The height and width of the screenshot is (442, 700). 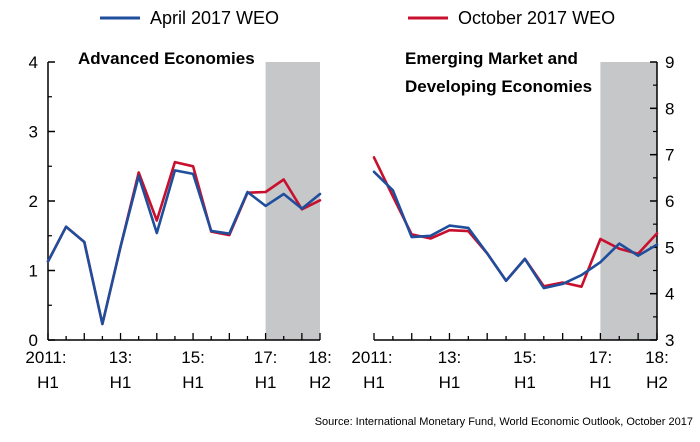 I want to click on legend-label-april: April 2017 WEO, so click(x=214, y=18).